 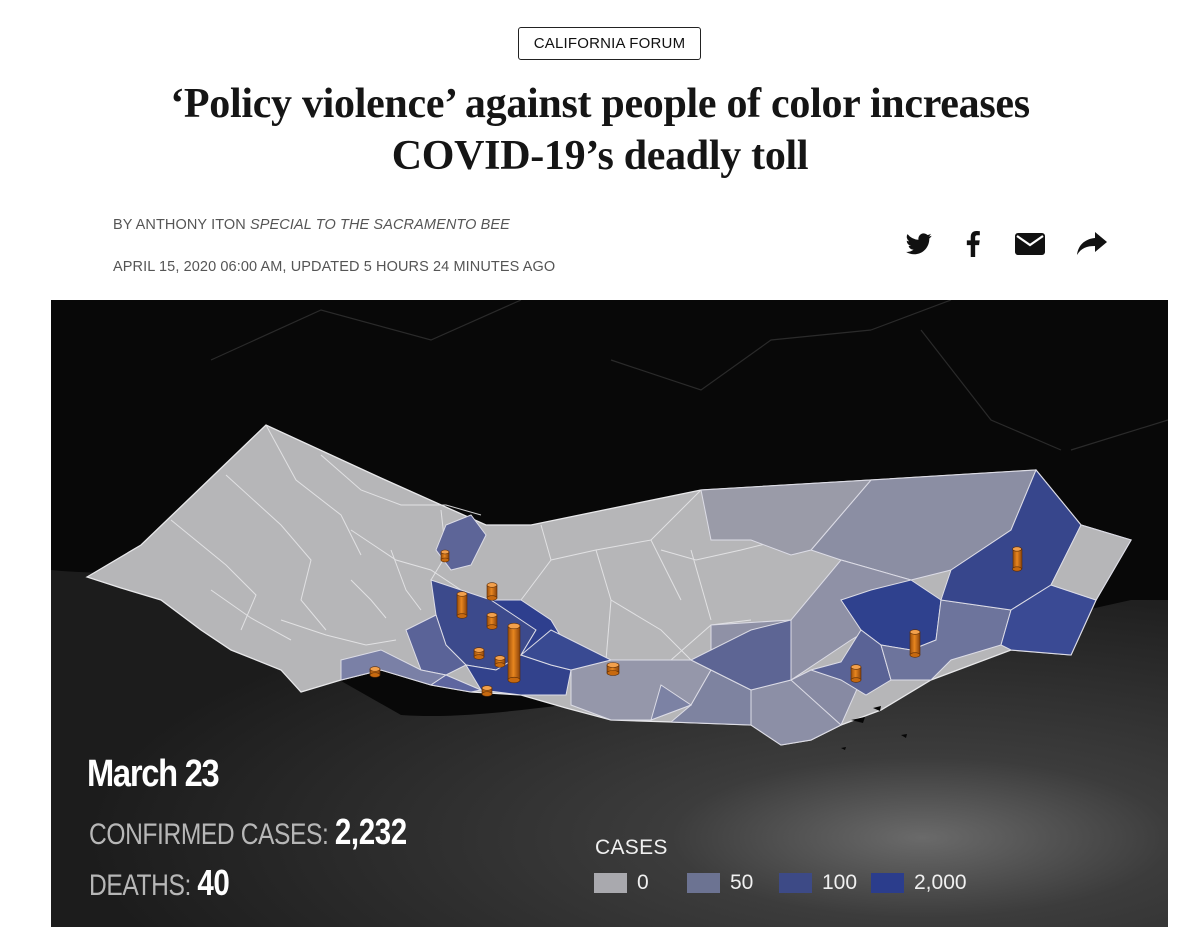 I want to click on email-share-button, so click(x=1030, y=244).